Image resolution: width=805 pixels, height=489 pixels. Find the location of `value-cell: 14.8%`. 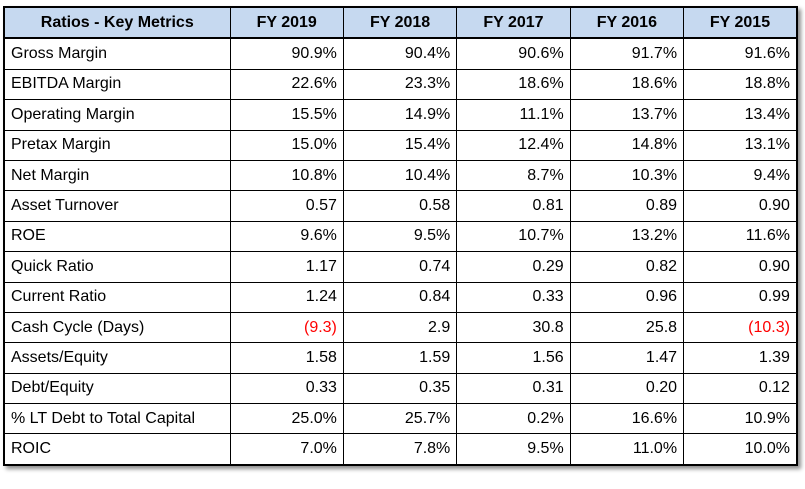

value-cell: 14.8% is located at coordinates (627, 145).